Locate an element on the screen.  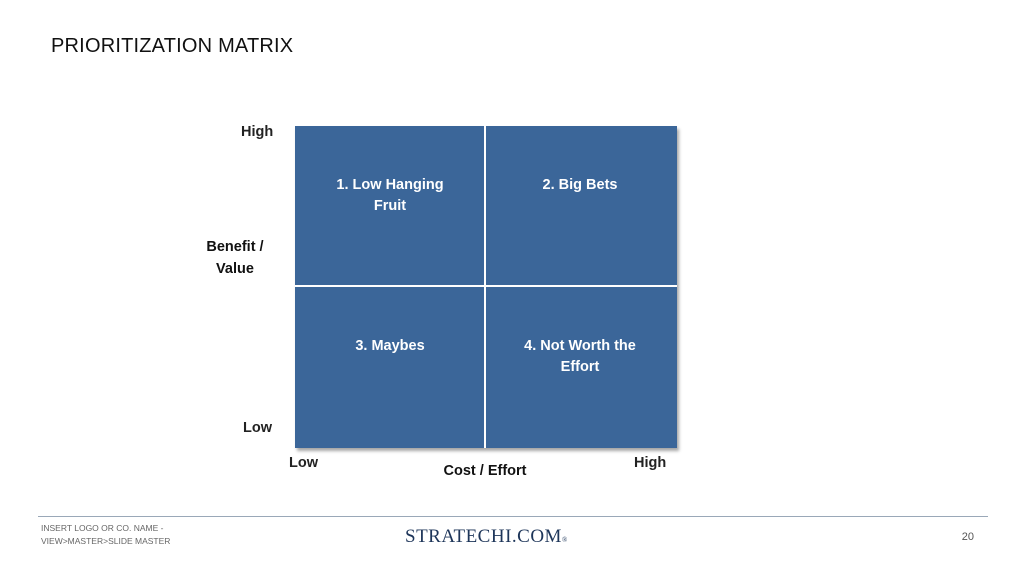
quadrant-low-hanging-fruit: 1. Low Hanging Fruit is located at coordinates (390, 195).